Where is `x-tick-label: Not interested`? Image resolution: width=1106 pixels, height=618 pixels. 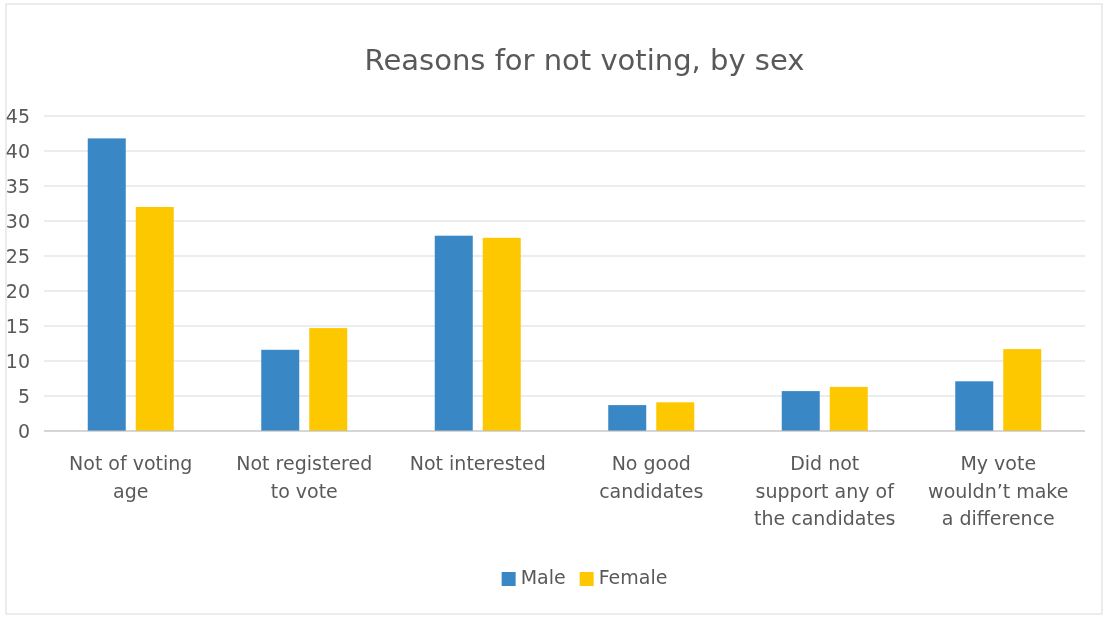
x-tick-label: Not interested is located at coordinates (477, 463).